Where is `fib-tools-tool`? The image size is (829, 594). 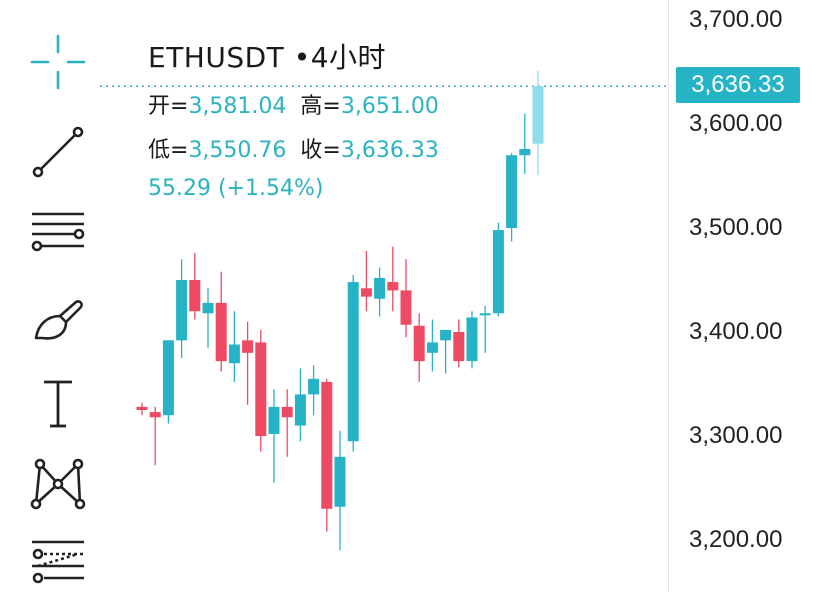 fib-tools-tool is located at coordinates (58, 564).